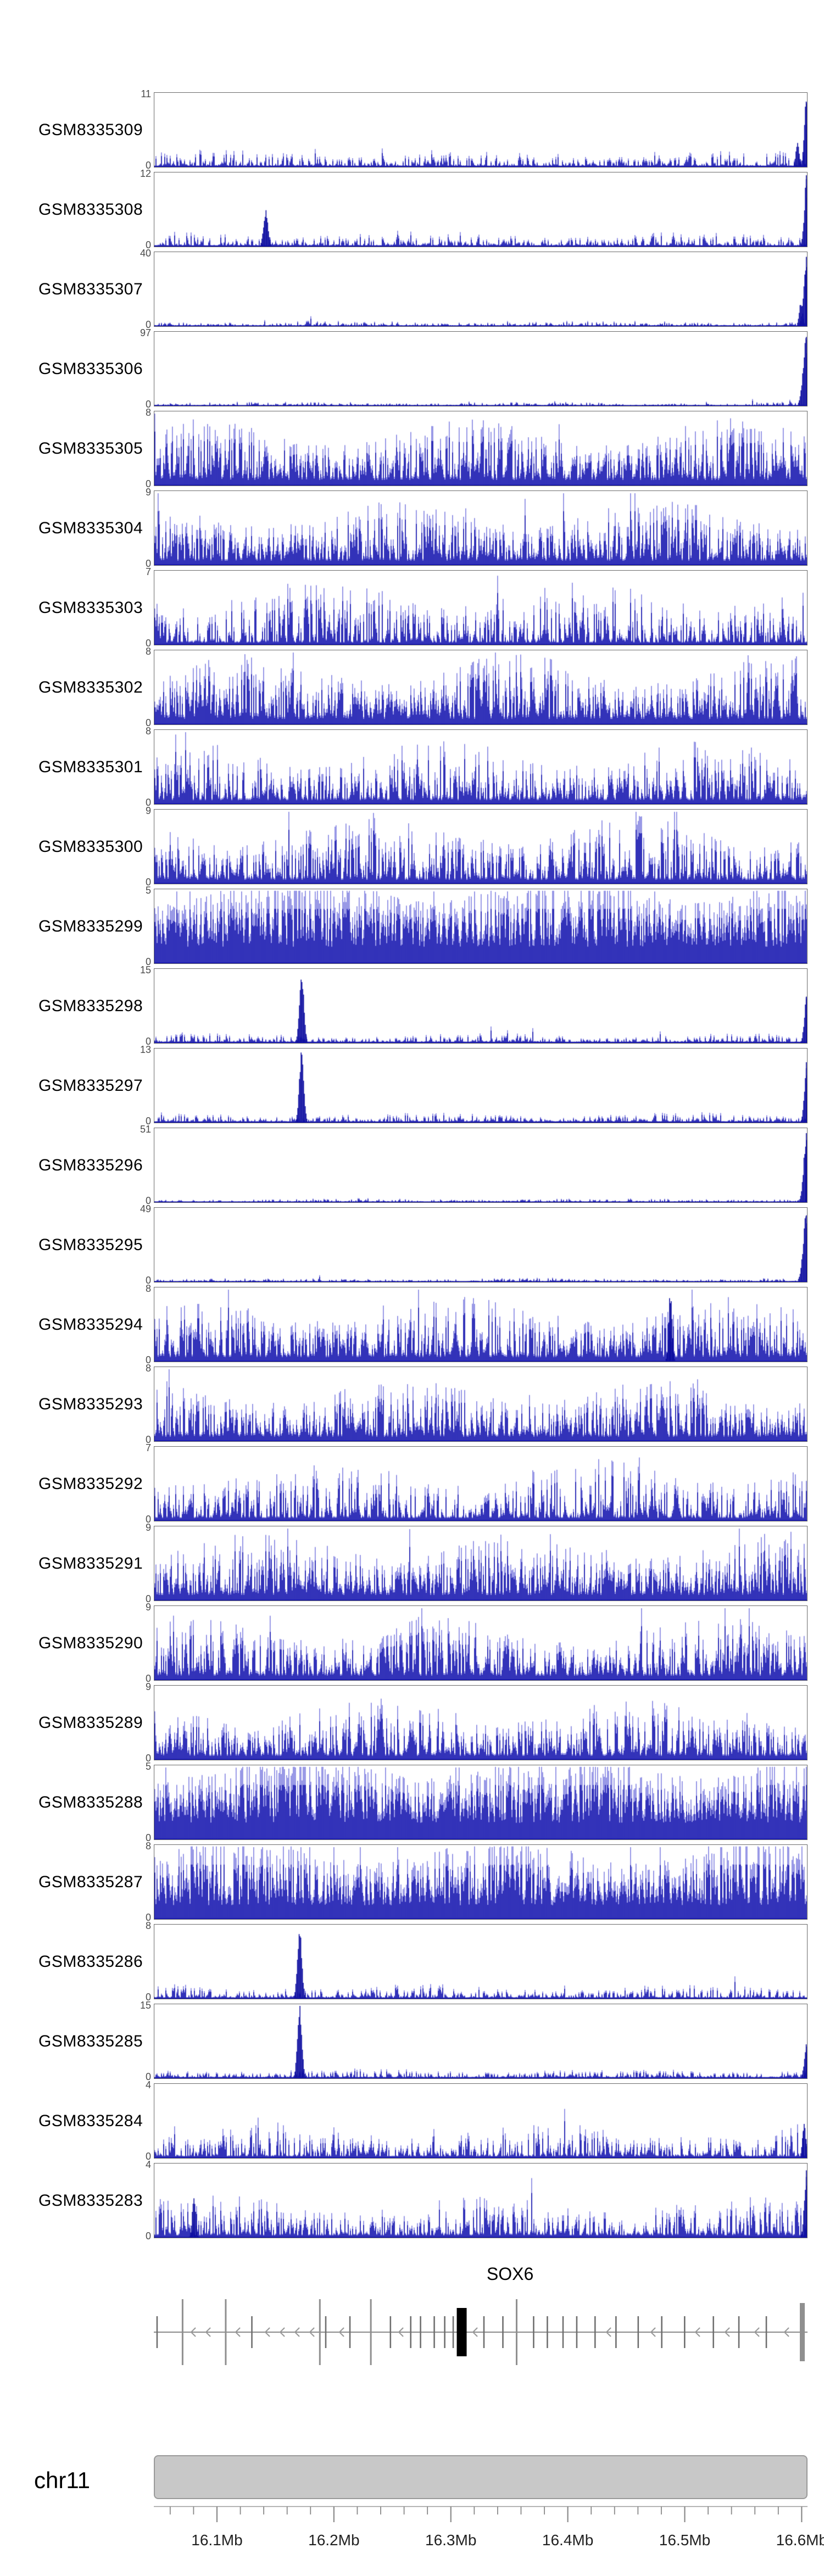  I want to click on coverage-plot: 49 0, so click(474, 1244).